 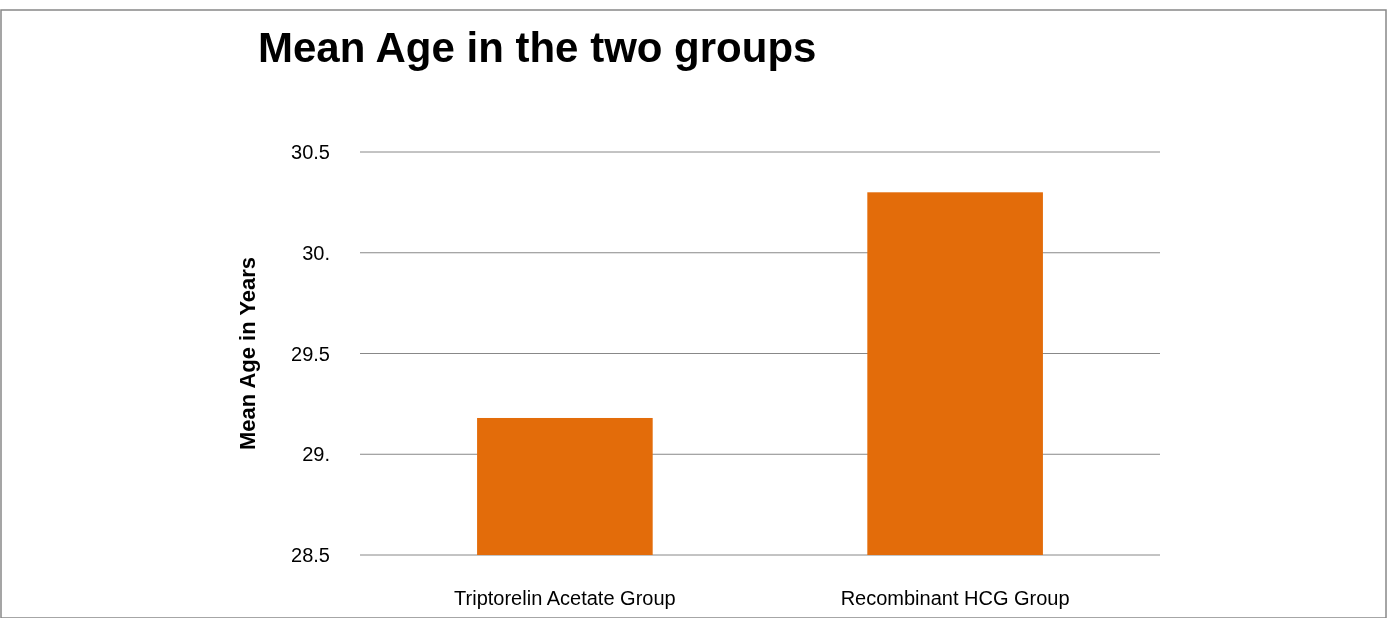 What do you see at coordinates (310, 555) in the screenshot?
I see `y-tick-label: 28.5` at bounding box center [310, 555].